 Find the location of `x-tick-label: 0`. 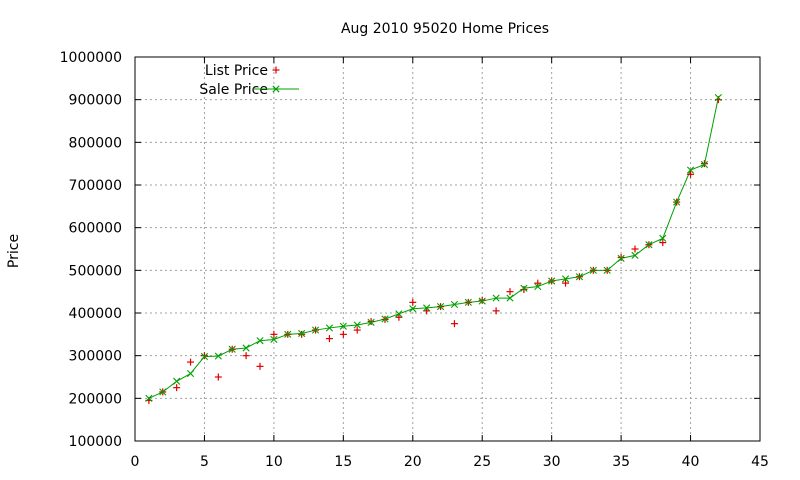

x-tick-label: 0 is located at coordinates (135, 462).